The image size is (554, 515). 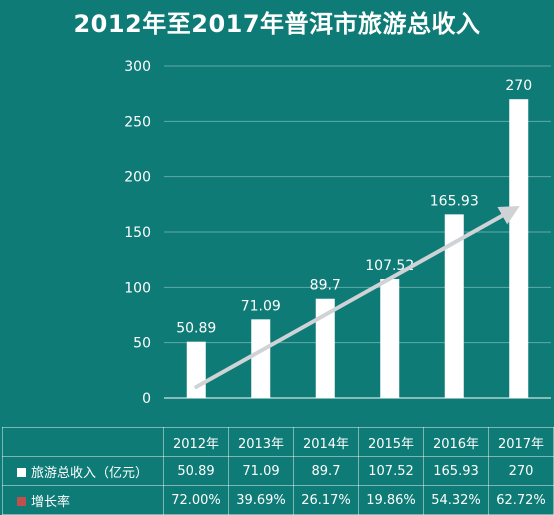 What do you see at coordinates (518, 86) in the screenshot?
I see `data-label: 270` at bounding box center [518, 86].